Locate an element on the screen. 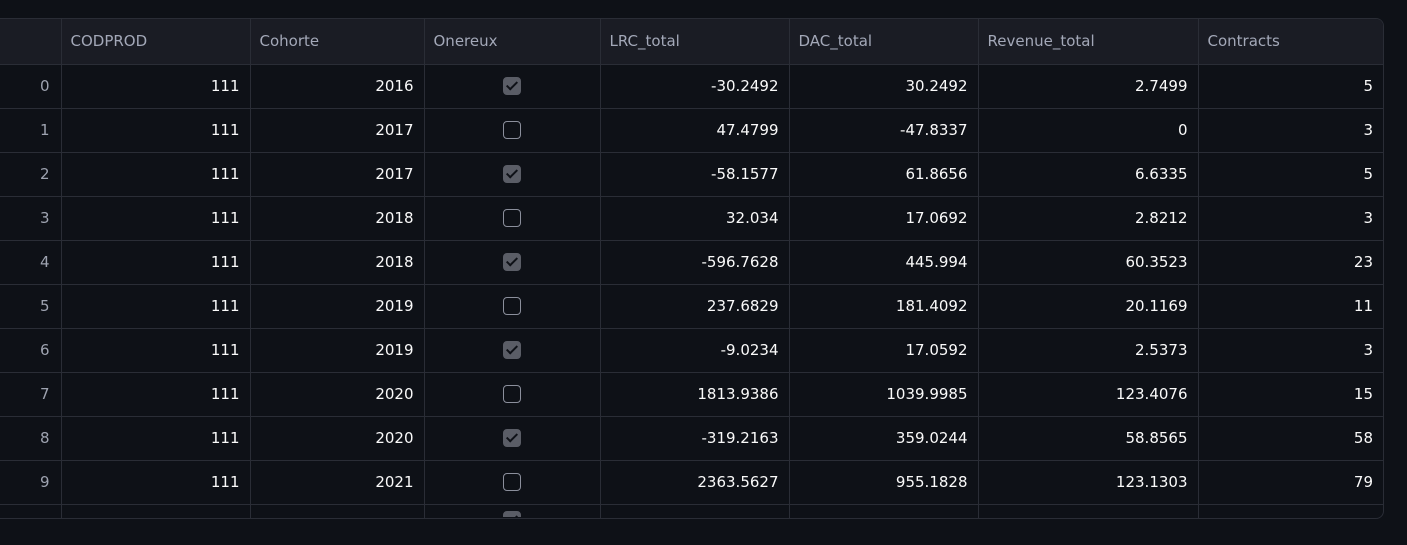 The image size is (1407, 545). cell-revenue-total: 0 is located at coordinates (1088, 130).